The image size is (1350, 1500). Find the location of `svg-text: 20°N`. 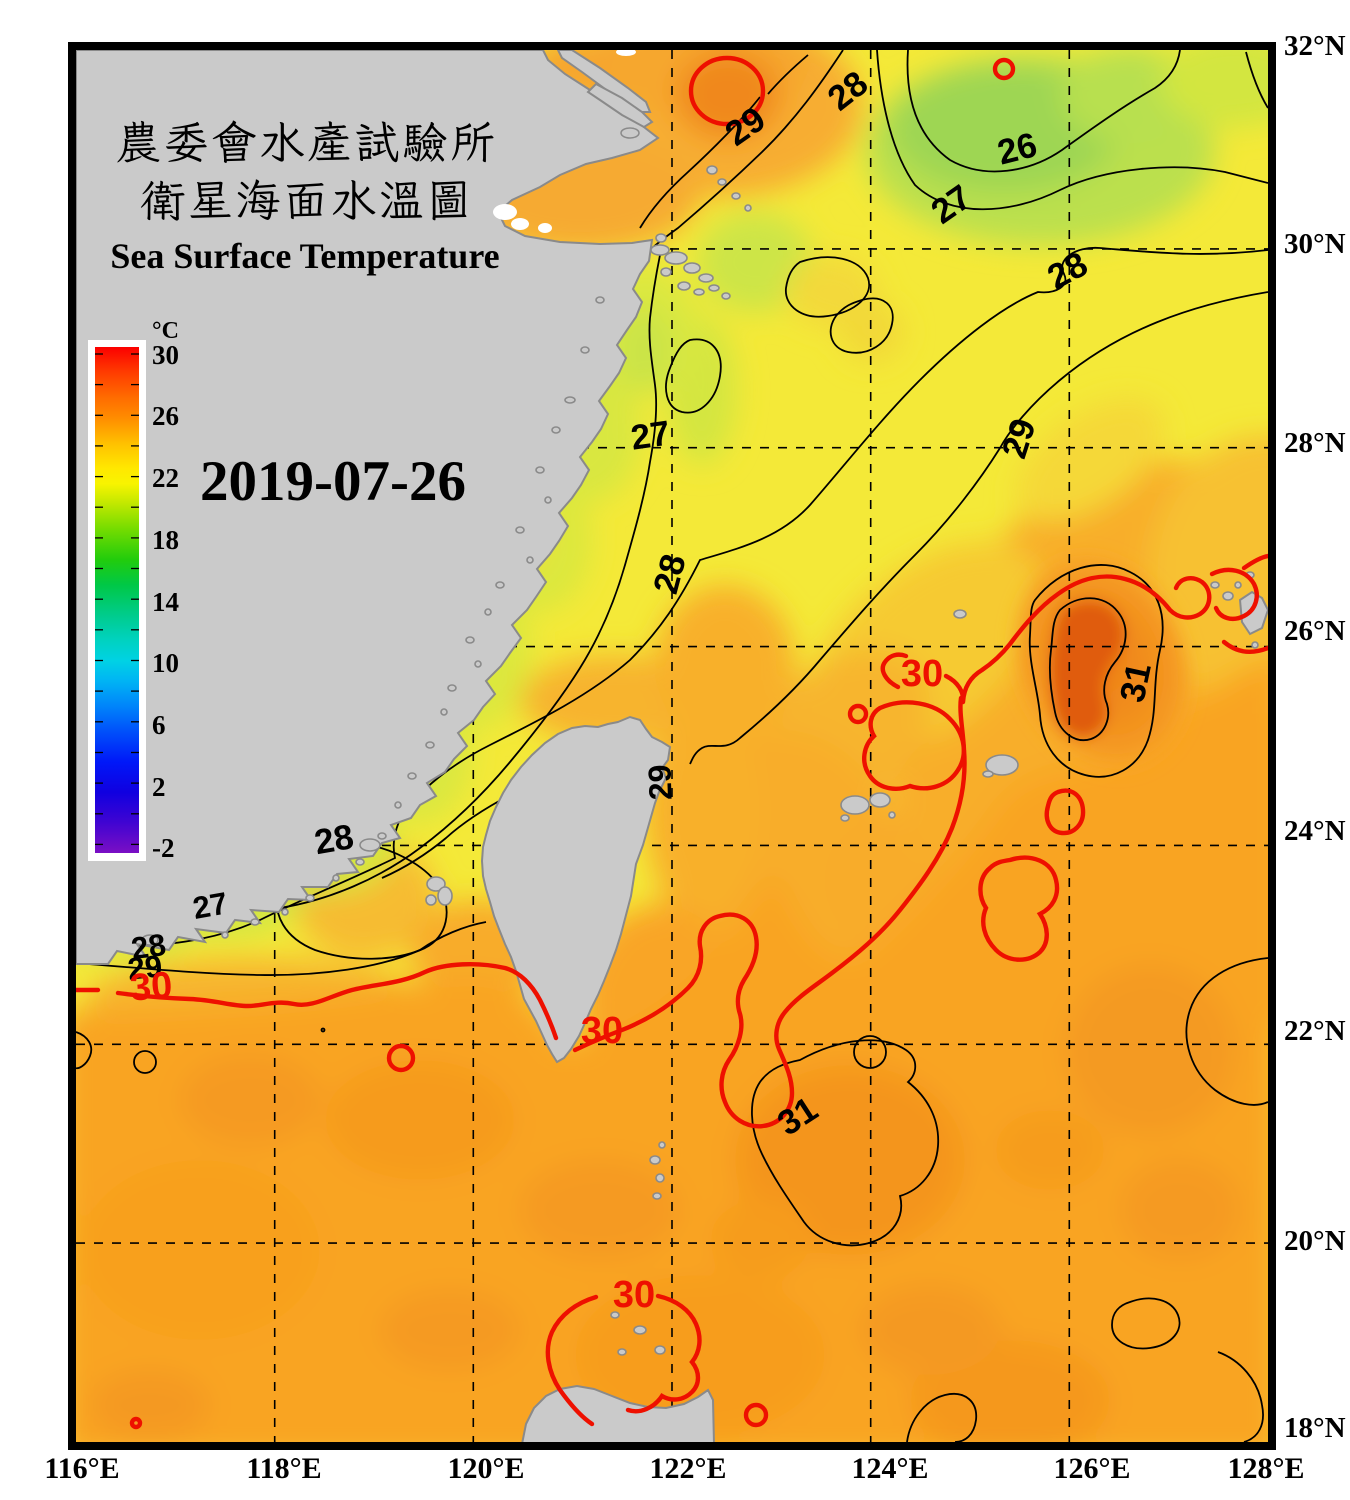

svg-text: 20°N is located at coordinates (1315, 1241).